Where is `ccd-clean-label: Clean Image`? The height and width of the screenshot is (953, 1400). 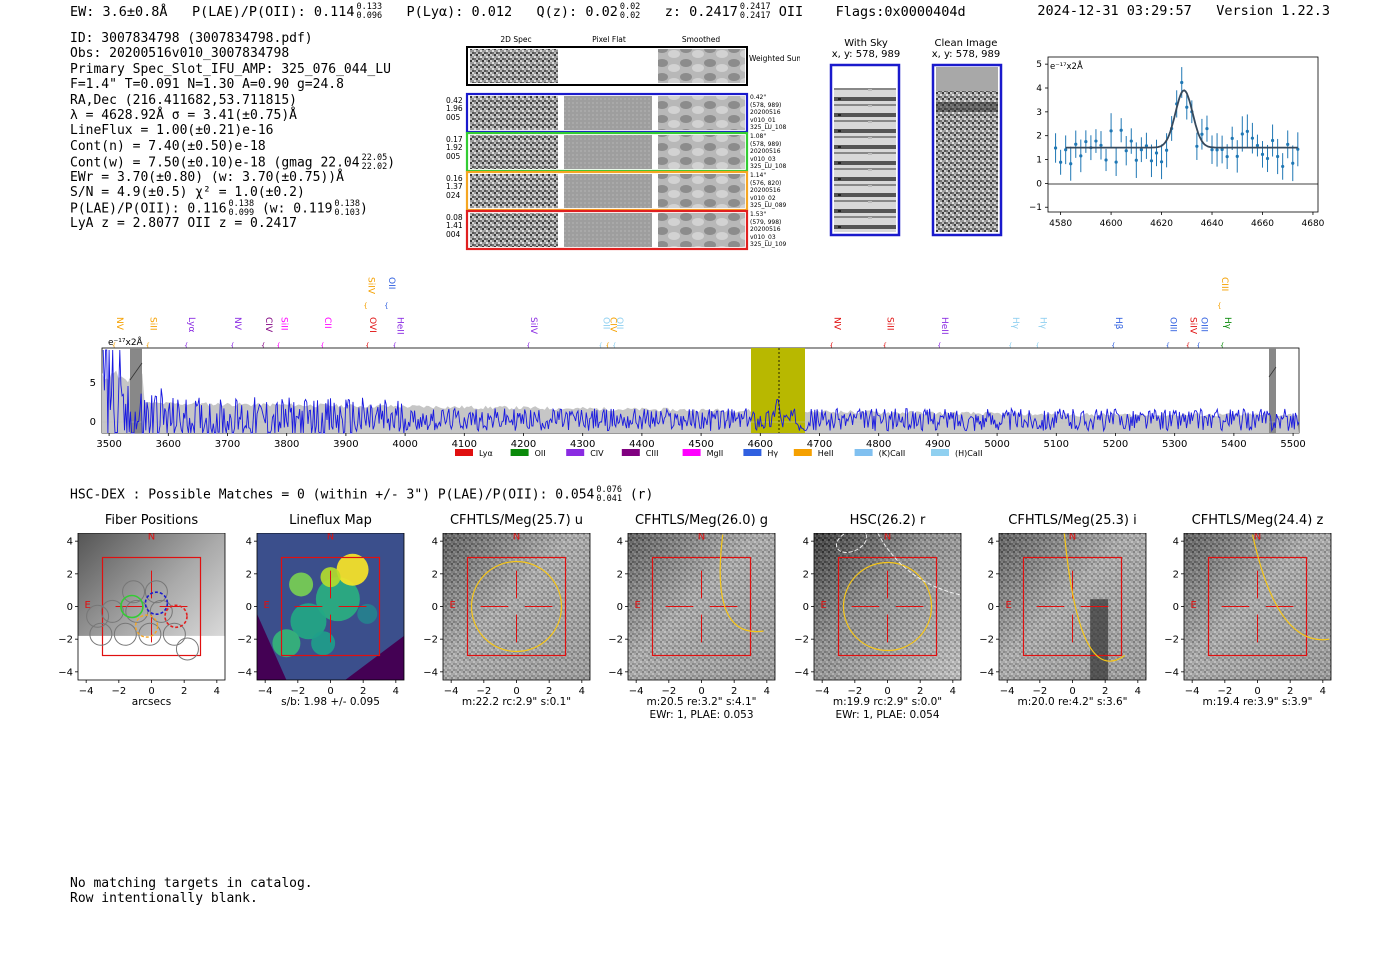 ccd-clean-label: Clean Image is located at coordinates (966, 43).